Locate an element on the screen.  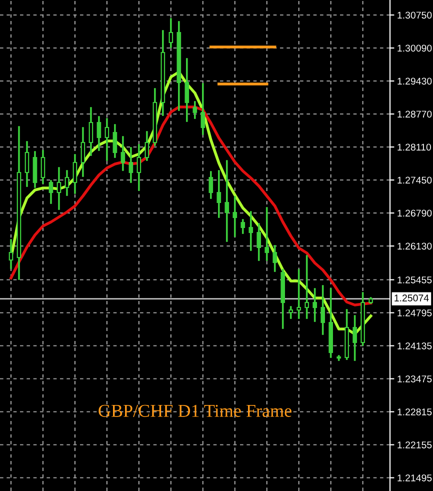
y-tick-label: 1.26130 is located at coordinates (415, 246).